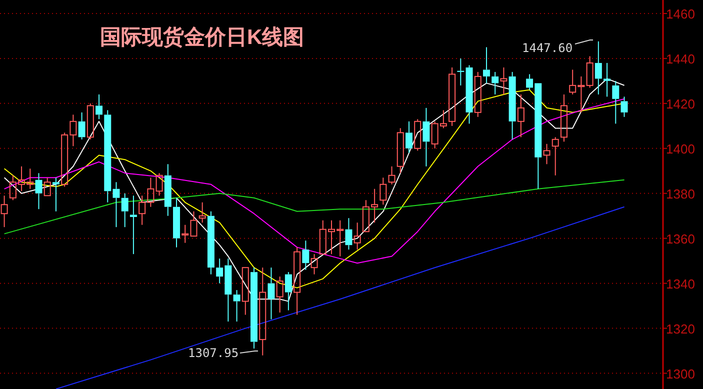 The image size is (703, 389). I want to click on y-tick-label: 1400, so click(680, 148).